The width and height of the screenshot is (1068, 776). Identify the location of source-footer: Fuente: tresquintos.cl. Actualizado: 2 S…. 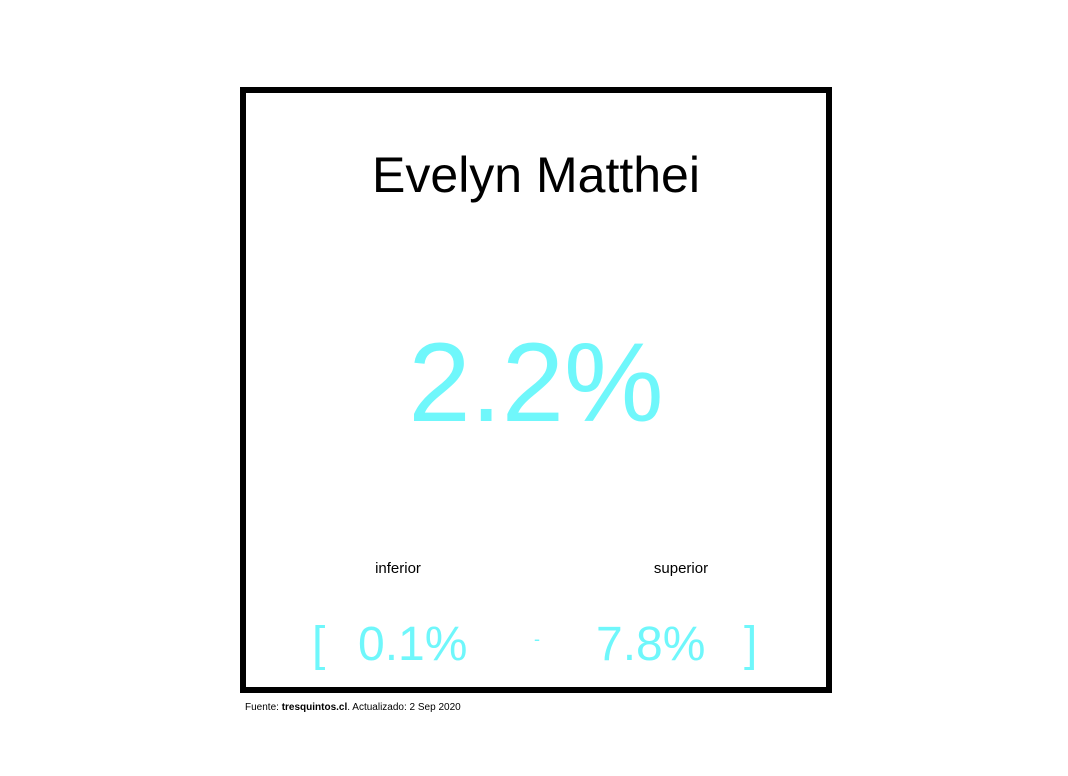
(353, 708).